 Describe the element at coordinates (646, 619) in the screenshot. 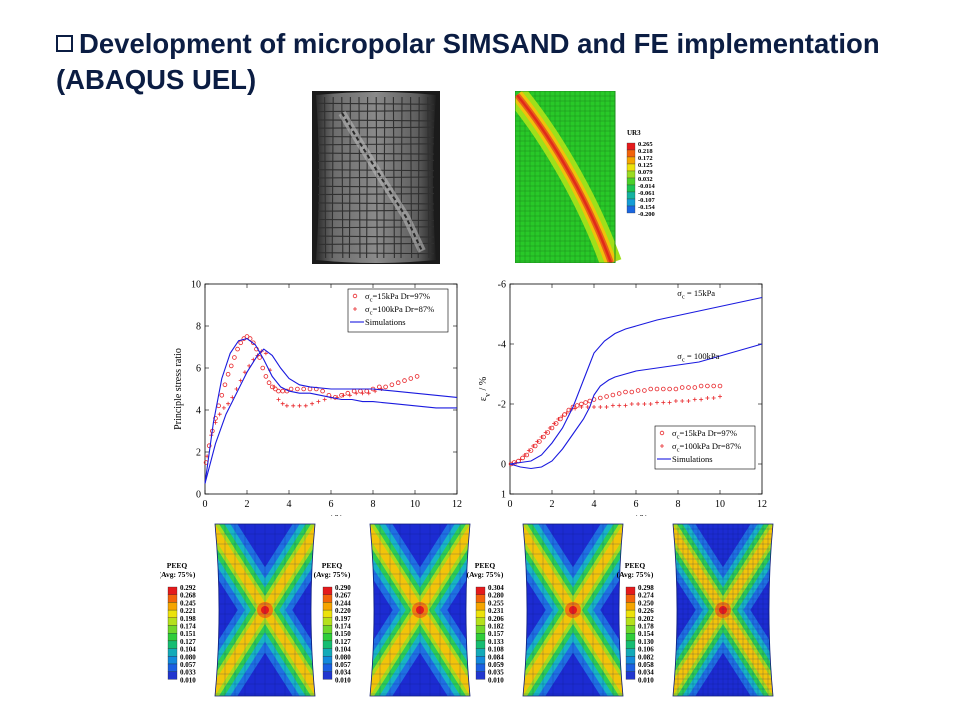

I see `peeq-value: 0.202` at that location.